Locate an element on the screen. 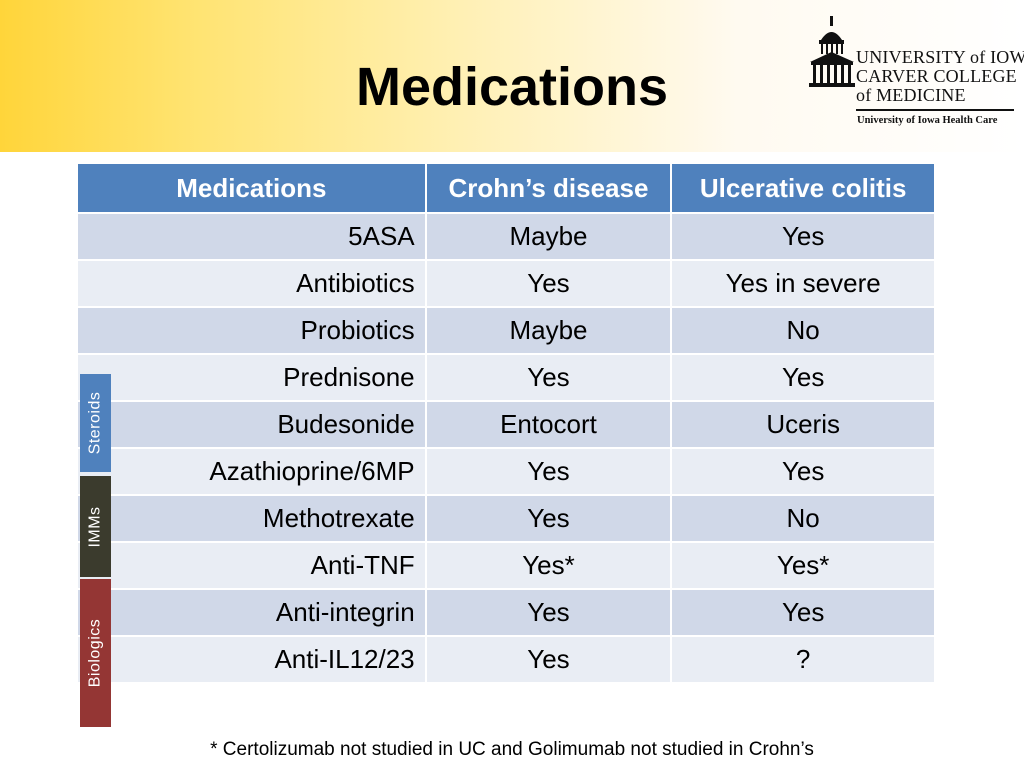  logo-health-care-text: University of Iowa Health Care is located at coordinates (927, 120).